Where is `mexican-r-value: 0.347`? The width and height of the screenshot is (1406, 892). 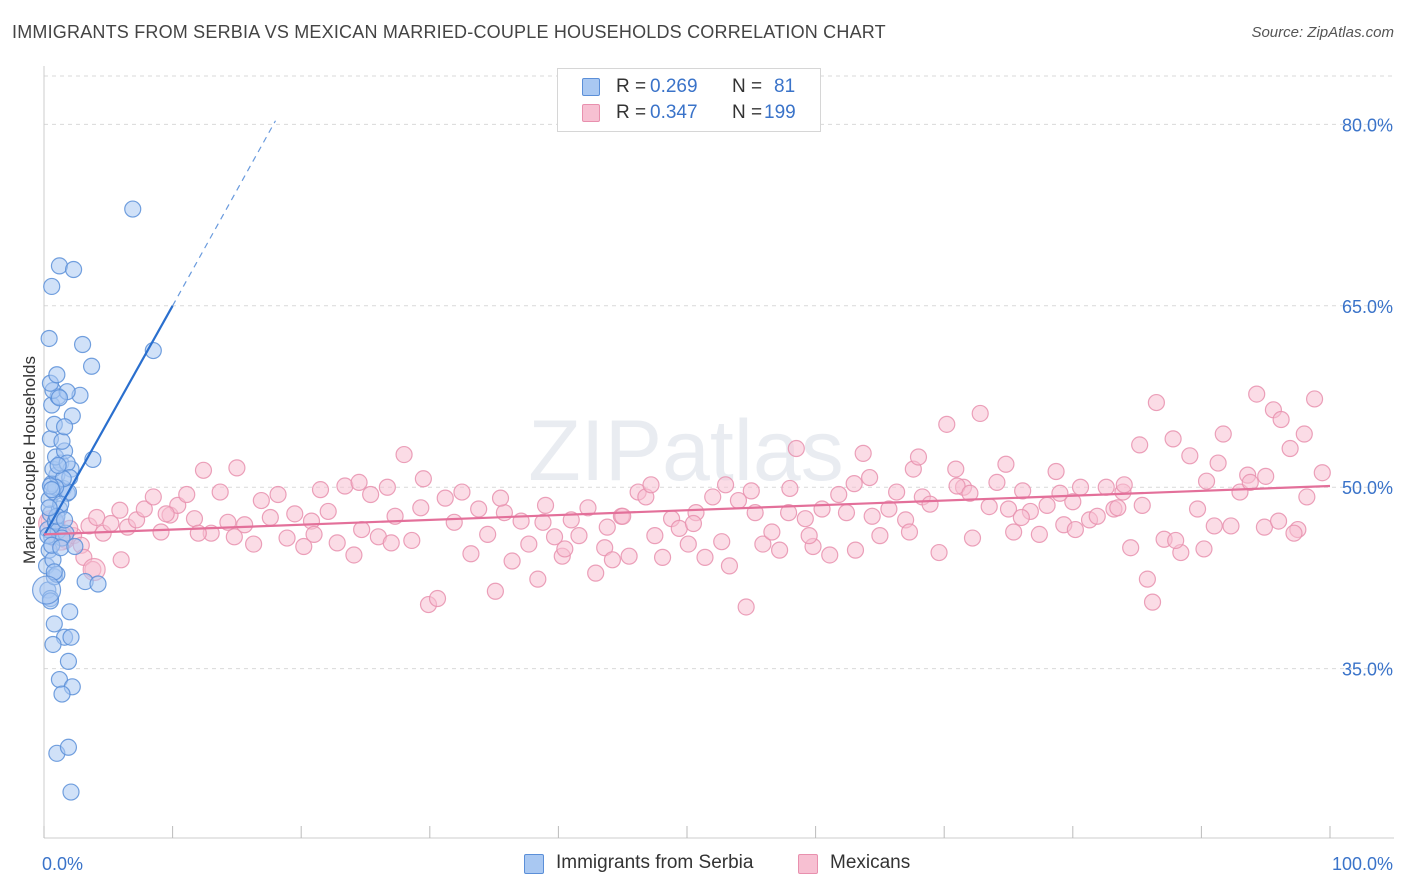 mexican-r-value: 0.347 is located at coordinates (674, 112).